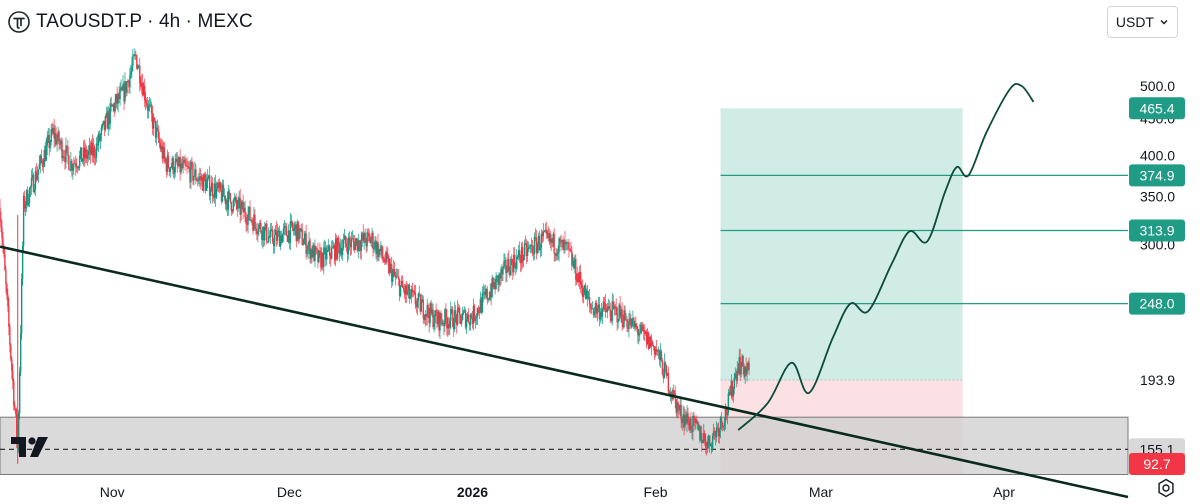  I want to click on take-profit-zone, so click(841, 244).